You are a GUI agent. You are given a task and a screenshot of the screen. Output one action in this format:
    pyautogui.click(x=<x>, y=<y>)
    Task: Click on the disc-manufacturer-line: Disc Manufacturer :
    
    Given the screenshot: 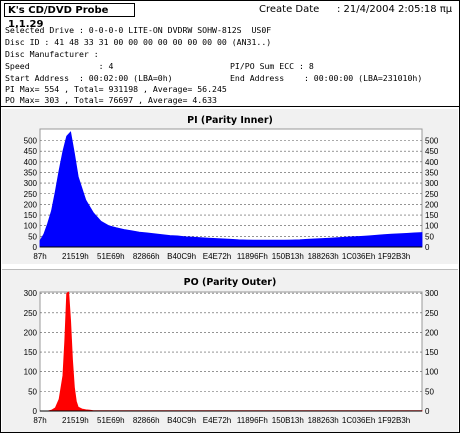 What is the action you would take?
    pyautogui.click(x=52, y=54)
    